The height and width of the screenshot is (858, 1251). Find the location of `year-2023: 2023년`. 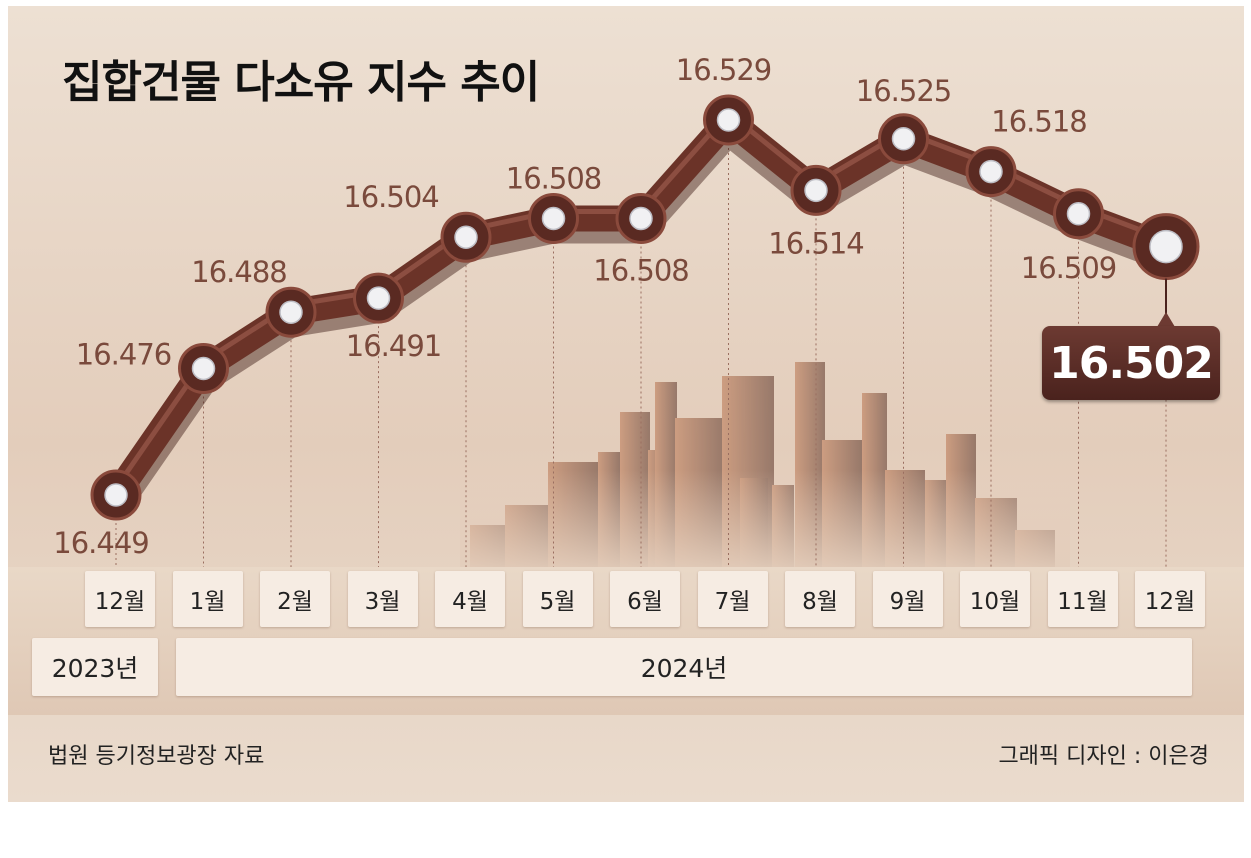

year-2023: 2023년 is located at coordinates (95, 667).